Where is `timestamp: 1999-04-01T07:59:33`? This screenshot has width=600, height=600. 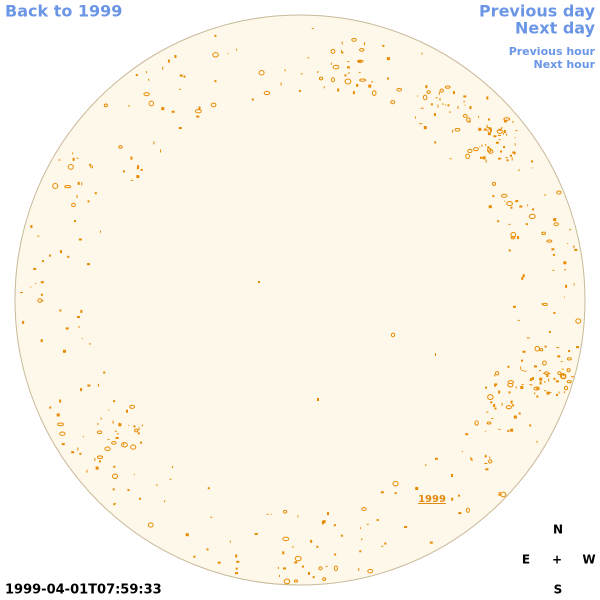 timestamp: 1999-04-01T07:59:33 is located at coordinates (83, 590).